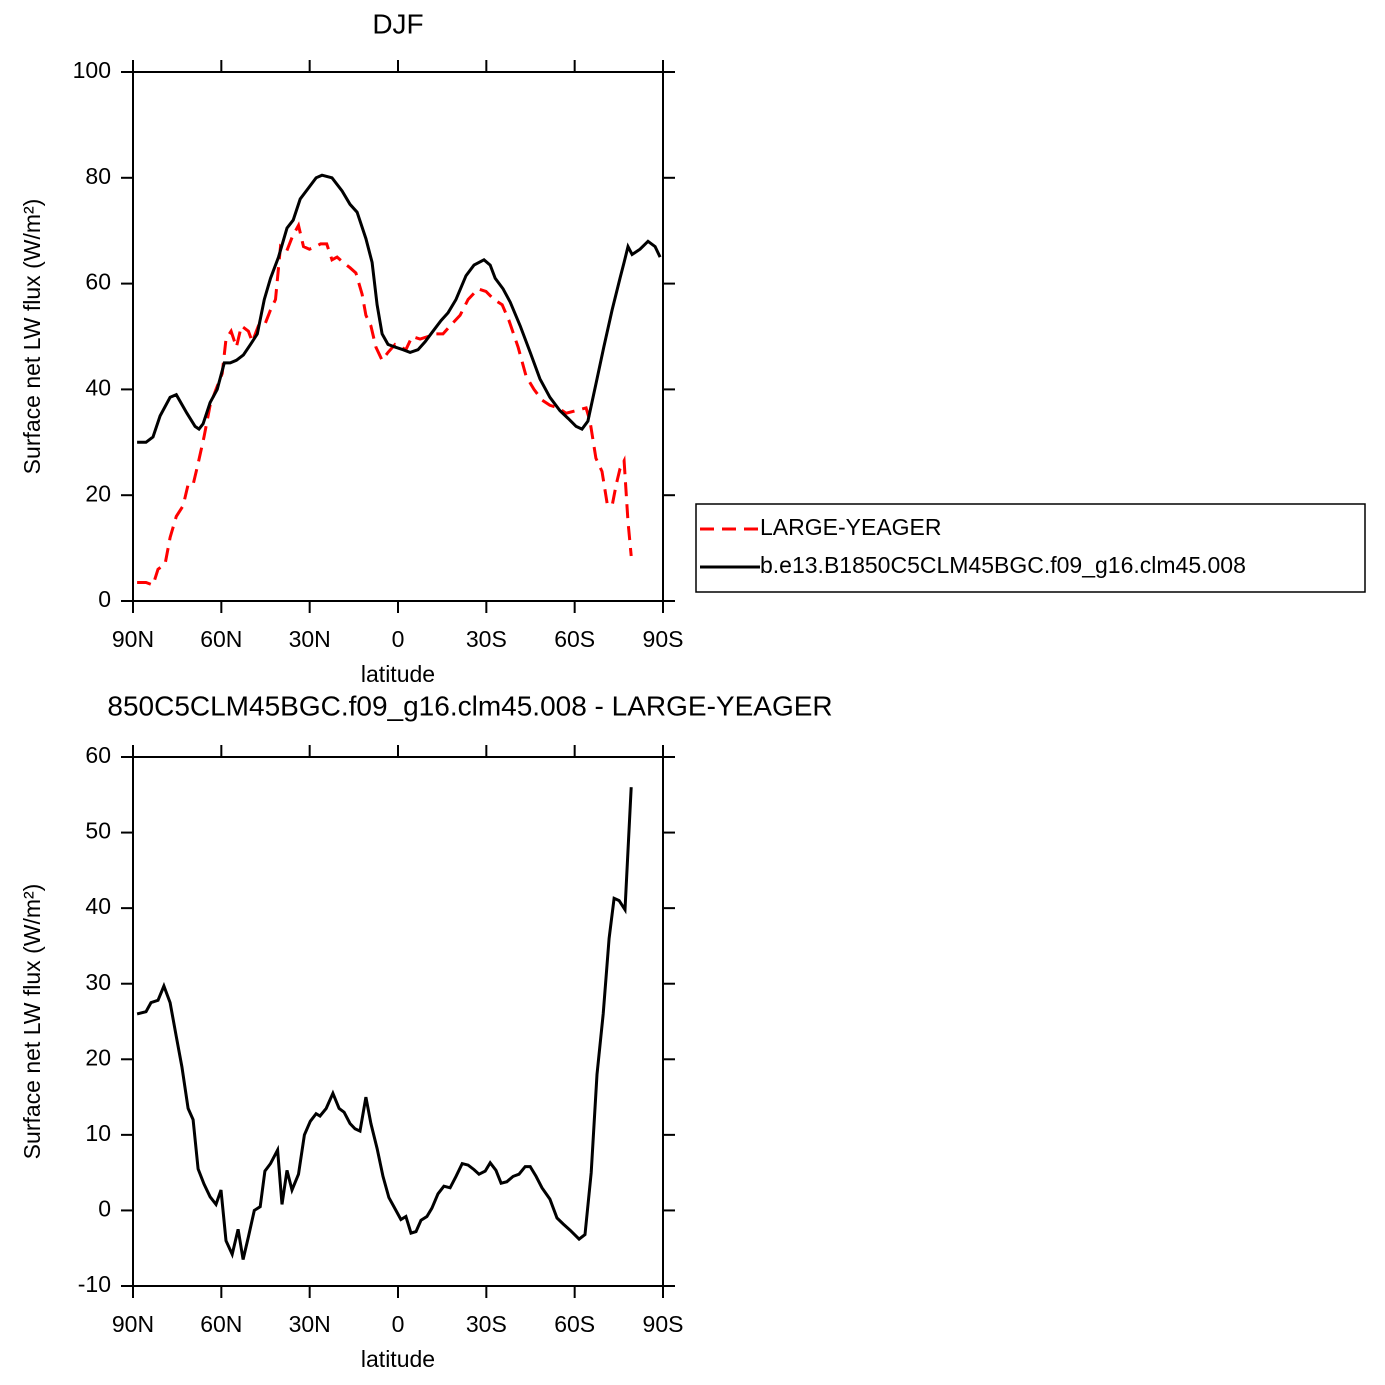  Describe the element at coordinates (92, 70) in the screenshot. I see `y-tick-label: 100` at that location.